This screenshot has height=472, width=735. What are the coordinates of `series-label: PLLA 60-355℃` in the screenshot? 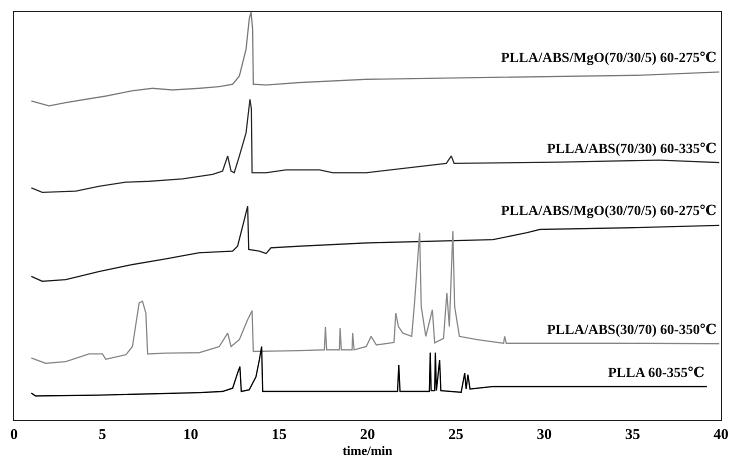 It's located at (656, 373).